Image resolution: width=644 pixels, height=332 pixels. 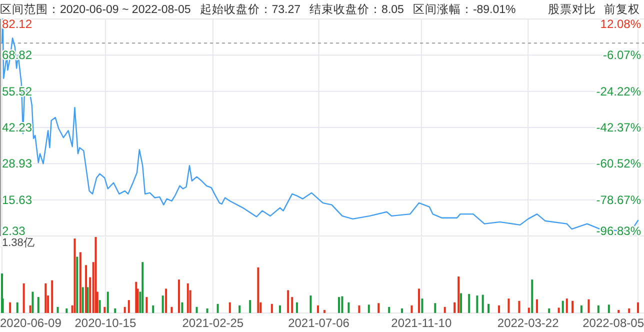 I want to click on y-tick-label: 2.33, so click(x=14, y=231).